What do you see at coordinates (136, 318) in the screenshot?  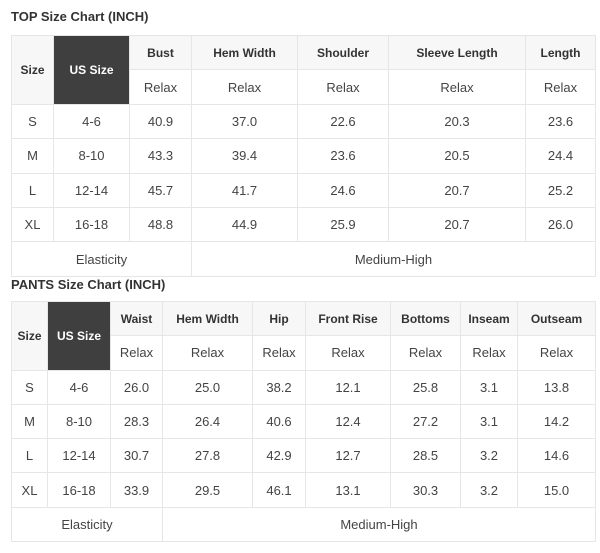 I see `column-header: Waist` at bounding box center [136, 318].